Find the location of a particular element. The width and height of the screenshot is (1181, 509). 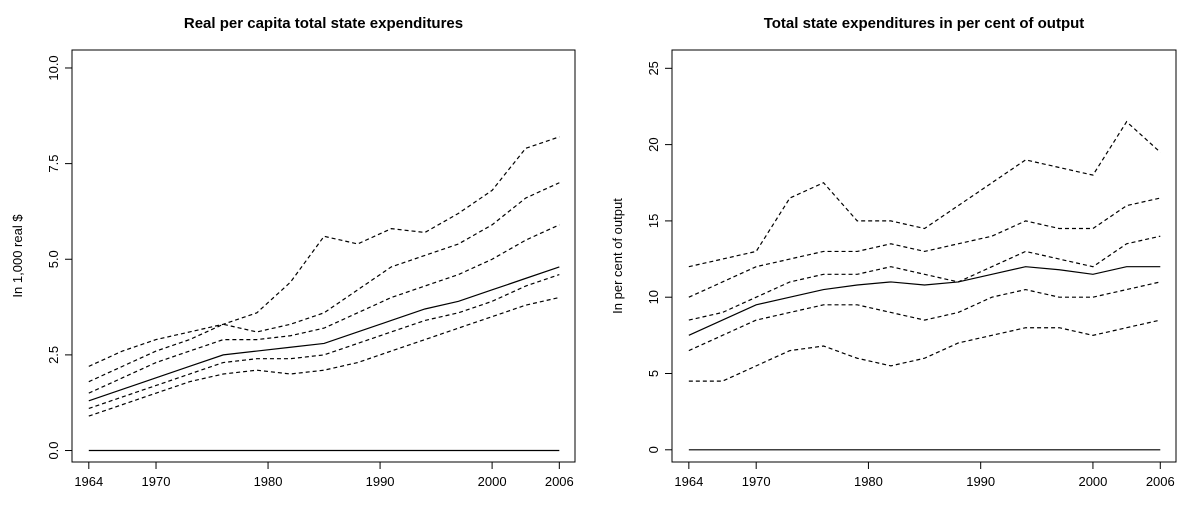

y-tick-label: 7.5 is located at coordinates (53, 164).